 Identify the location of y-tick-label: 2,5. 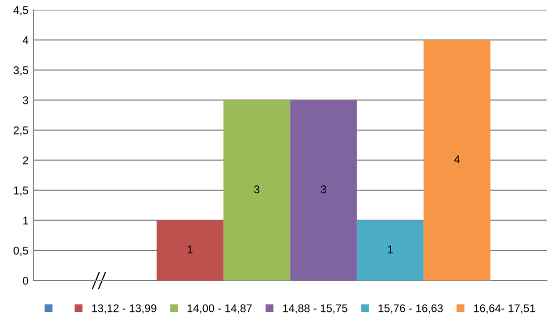
(21, 131).